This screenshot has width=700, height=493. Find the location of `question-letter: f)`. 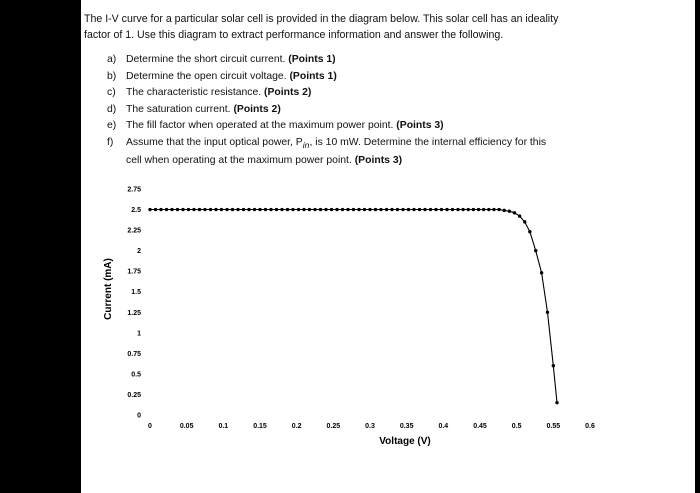

question-letter: f) is located at coordinates (110, 142).